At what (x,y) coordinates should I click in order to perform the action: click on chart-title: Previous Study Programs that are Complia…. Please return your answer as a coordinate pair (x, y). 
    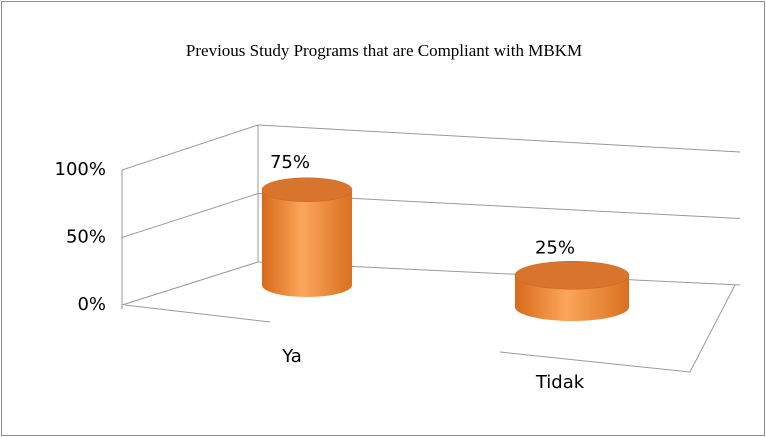
    Looking at the image, I should click on (384, 50).